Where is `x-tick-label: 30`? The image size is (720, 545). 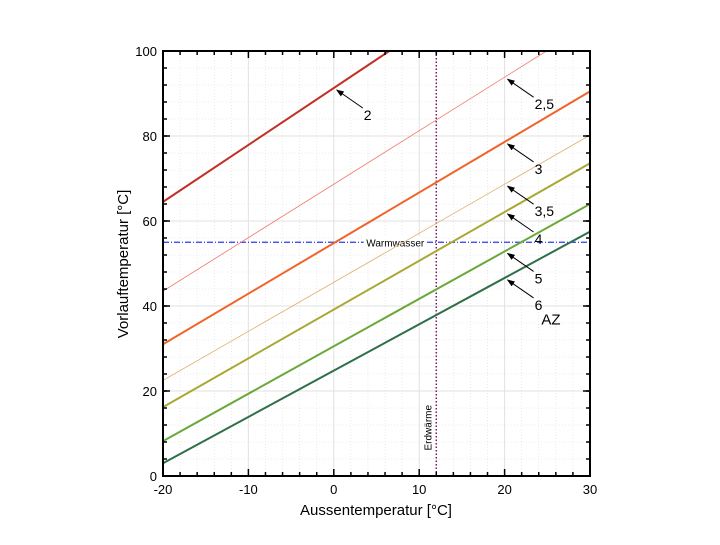 x-tick-label: 30 is located at coordinates (590, 489).